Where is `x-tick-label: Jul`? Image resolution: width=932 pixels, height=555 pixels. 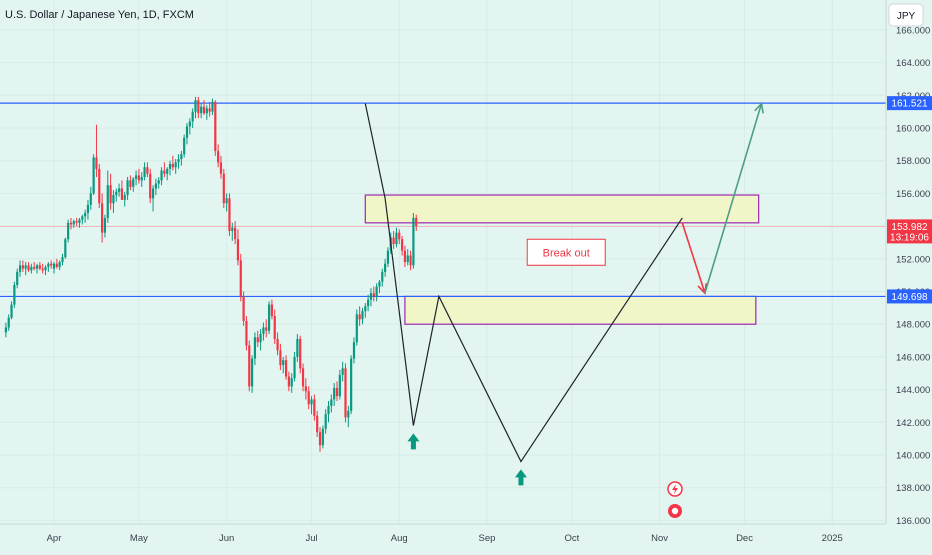
x-tick-label: Jul is located at coordinates (311, 538).